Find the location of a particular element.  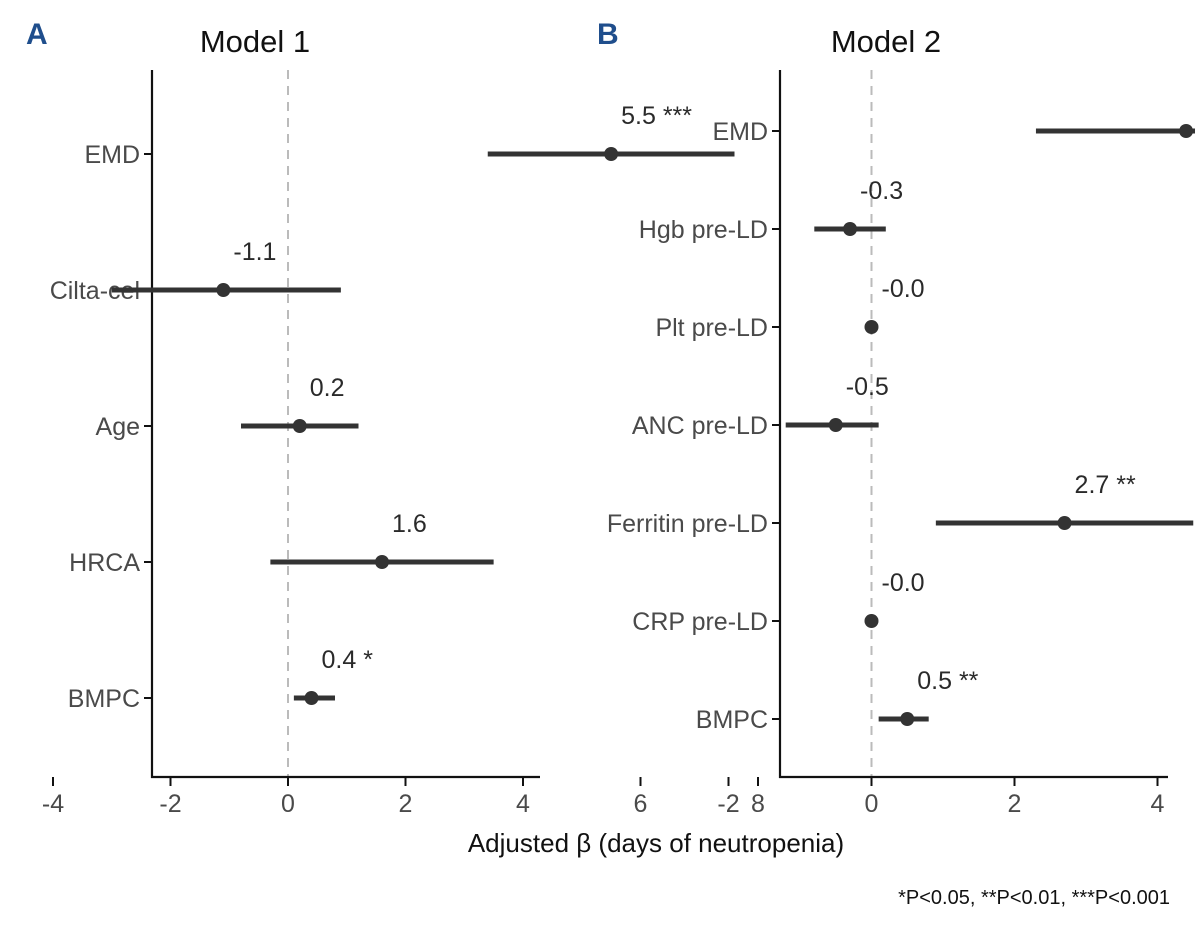

x-tick-label-a: -4 is located at coordinates (53, 804).